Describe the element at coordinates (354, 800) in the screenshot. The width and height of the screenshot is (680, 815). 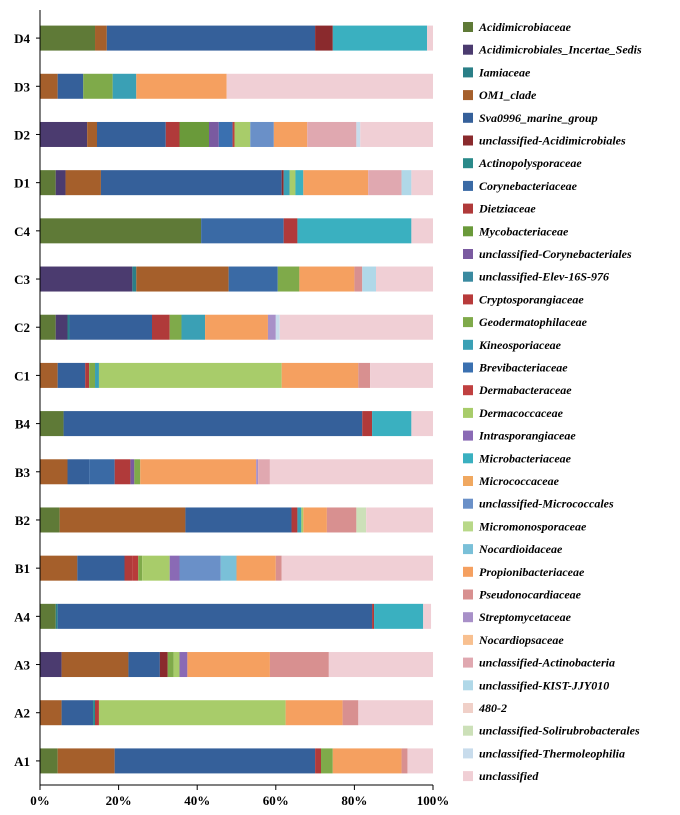
I see `x-tick-label-4: 80%` at that location.